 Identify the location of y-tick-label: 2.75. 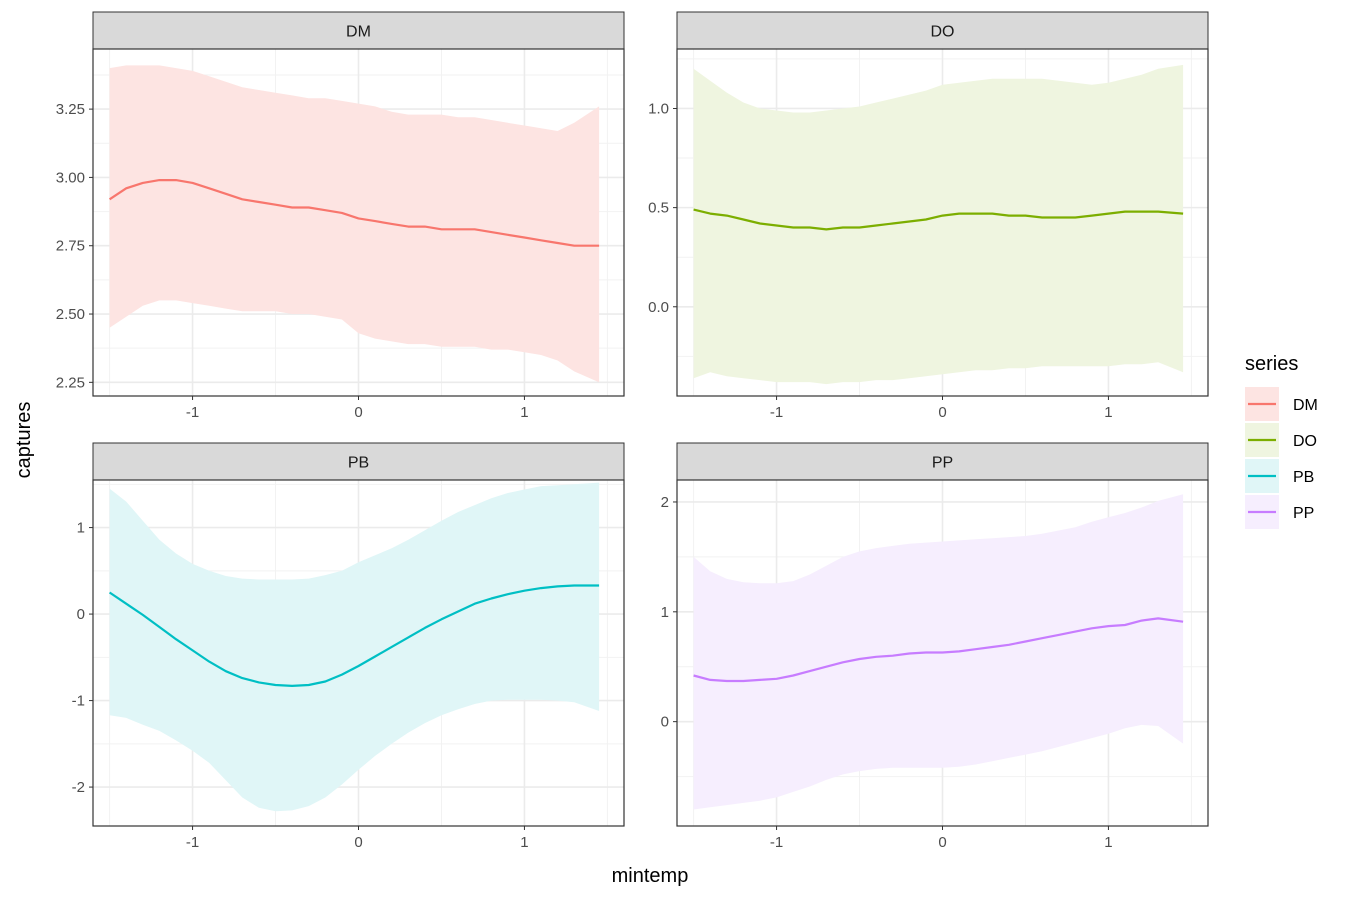
(70, 246).